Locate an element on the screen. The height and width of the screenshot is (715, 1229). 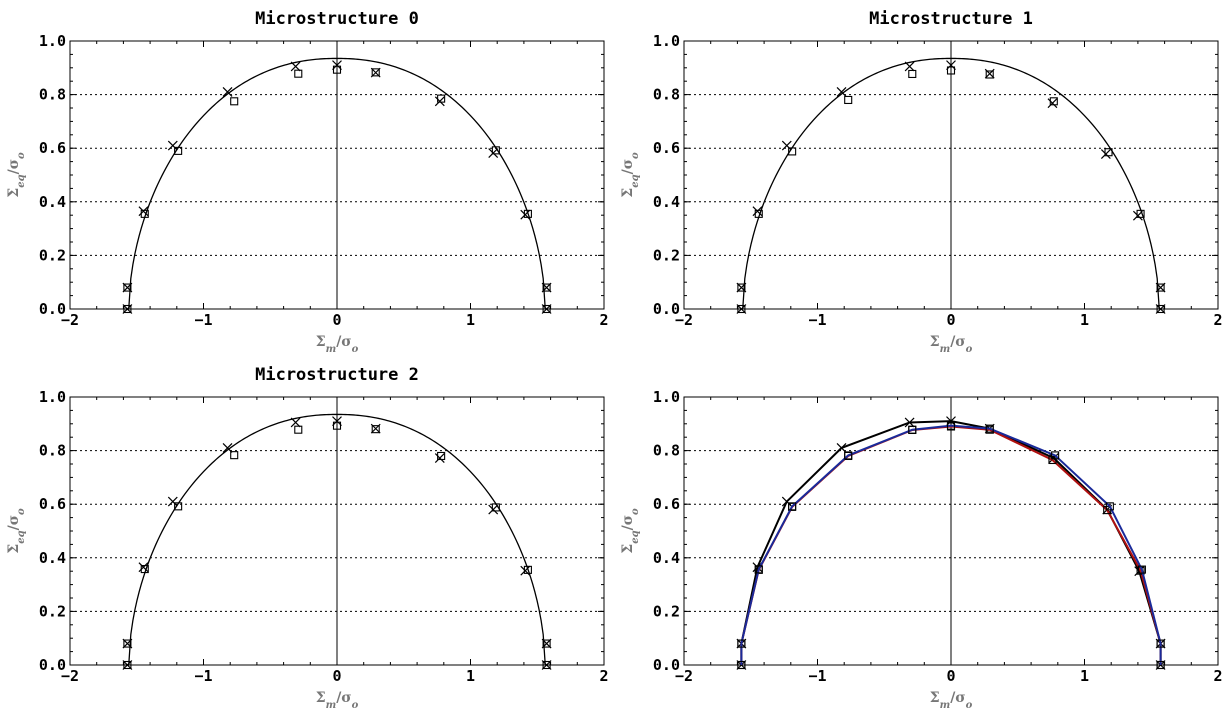
yield-curve is located at coordinates (337, 183).